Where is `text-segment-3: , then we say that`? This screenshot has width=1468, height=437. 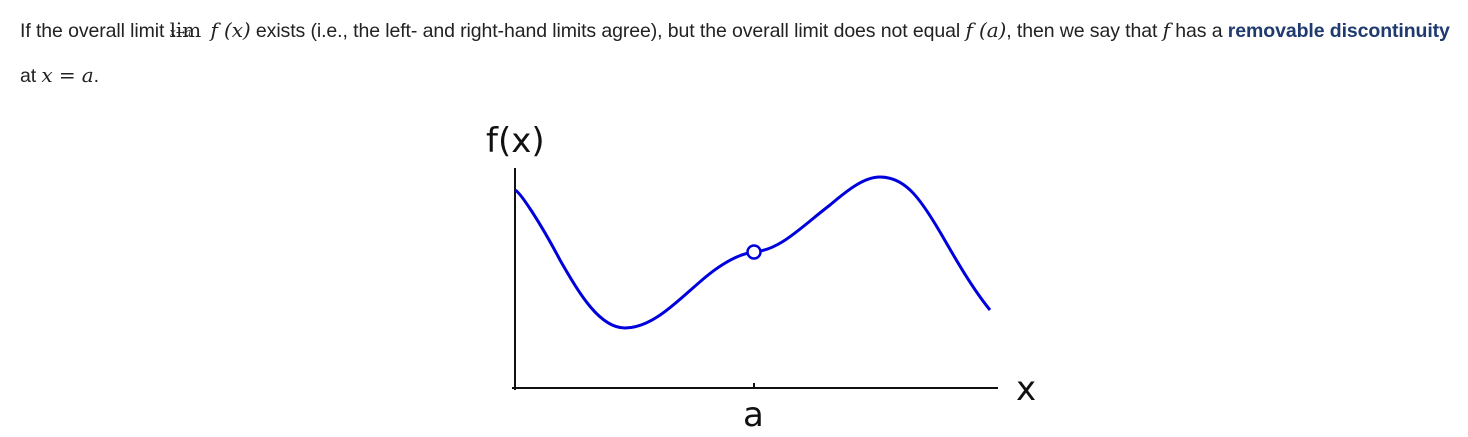 text-segment-3: , then we say that is located at coordinates (1082, 31).